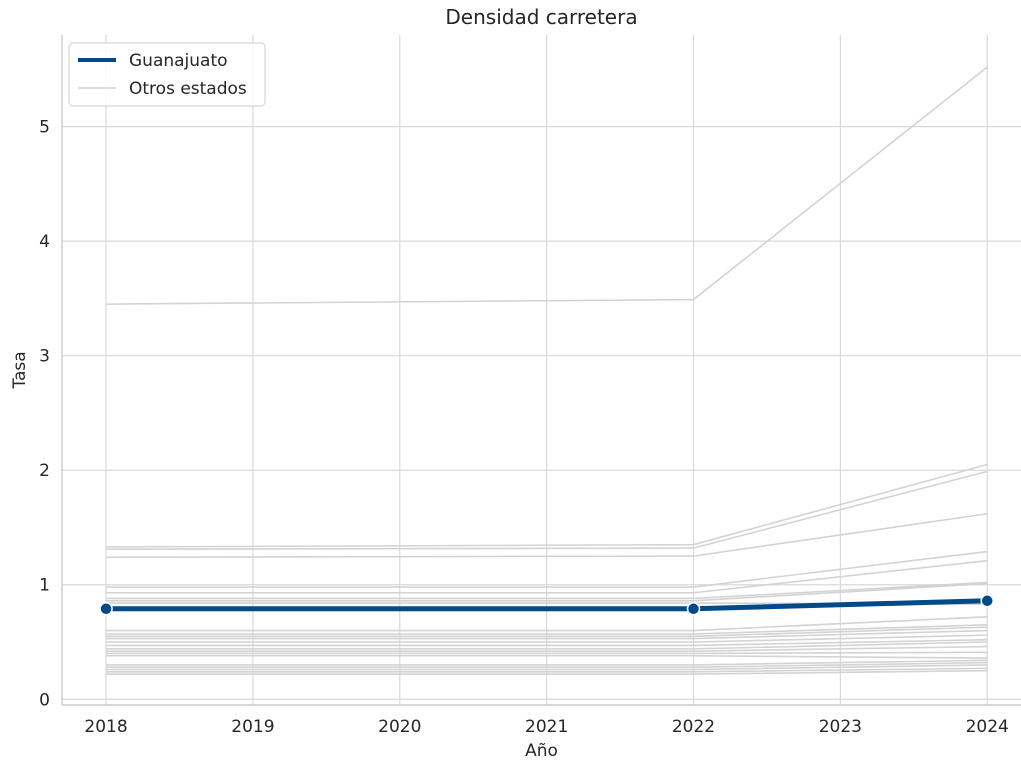  I want to click on y-tick-label: 0, so click(44, 700).